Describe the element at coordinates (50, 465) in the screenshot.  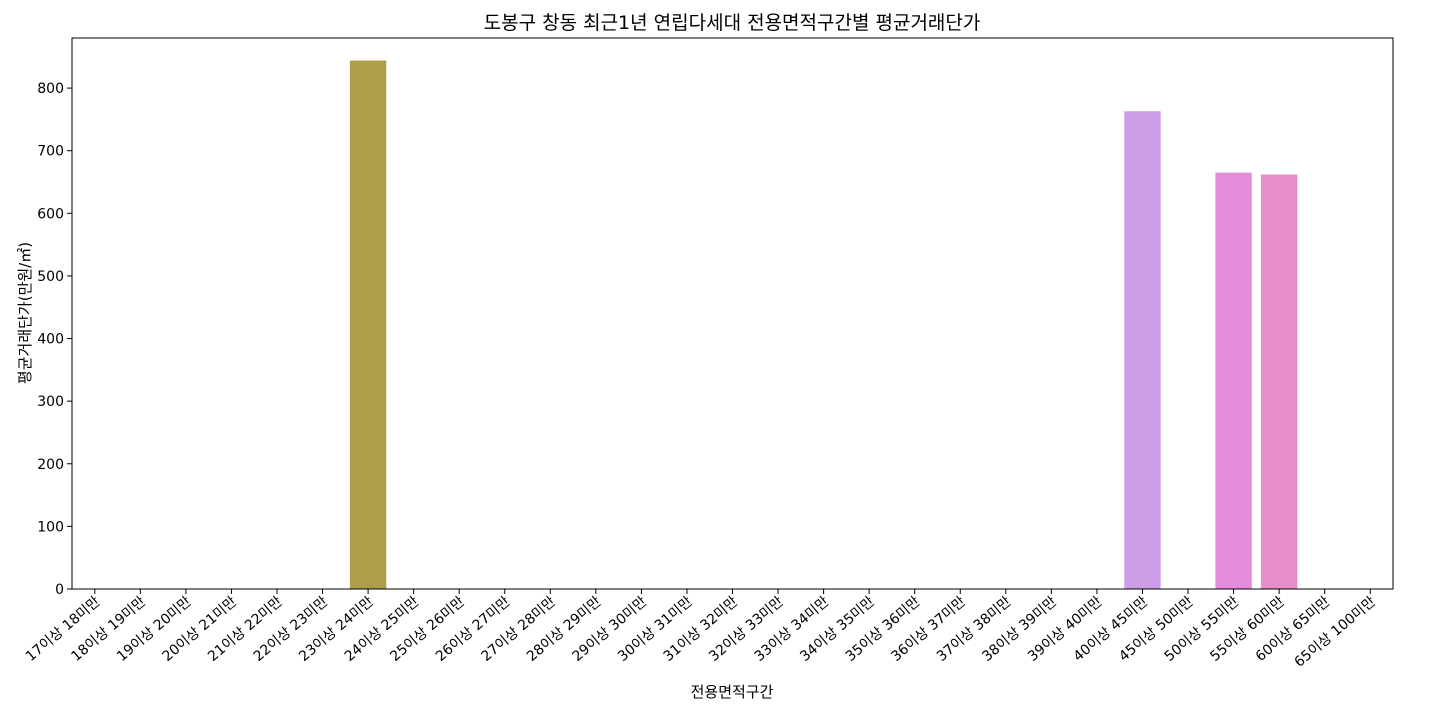
I see `y-tick-label: 200` at that location.